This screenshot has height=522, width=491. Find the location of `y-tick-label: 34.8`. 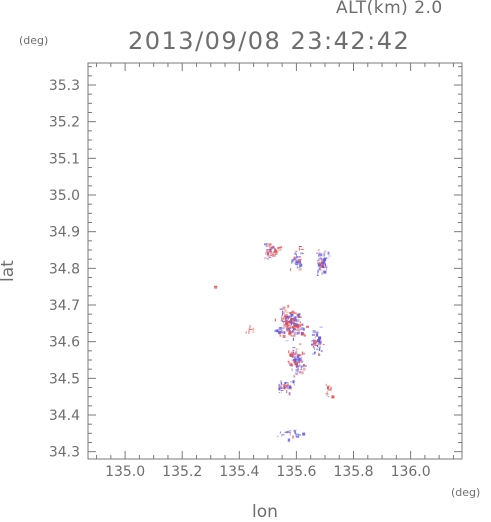

y-tick-label: 34.8 is located at coordinates (64, 269).